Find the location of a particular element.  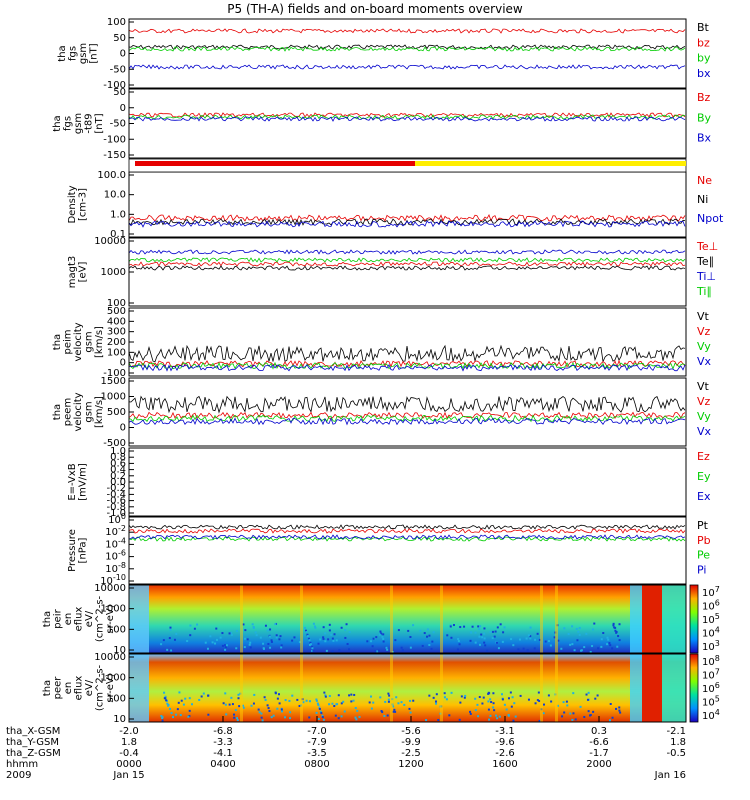

x-row-value: -6.6 is located at coordinates (599, 742).